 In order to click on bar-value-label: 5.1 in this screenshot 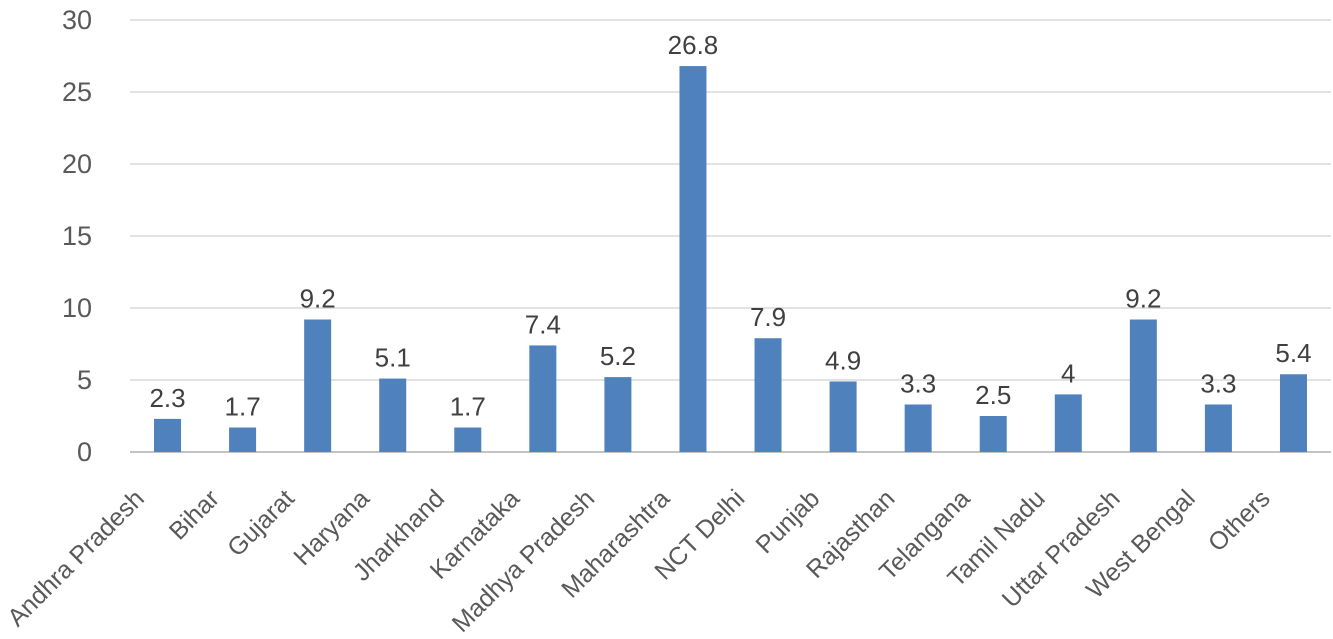, I will do `click(393, 358)`.